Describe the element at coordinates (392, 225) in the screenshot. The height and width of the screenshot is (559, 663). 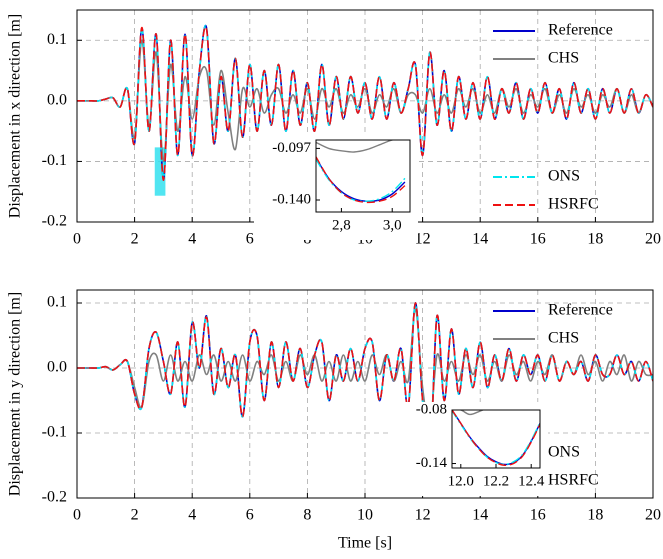
I see `inset-x-tick-label: 3,0` at that location.